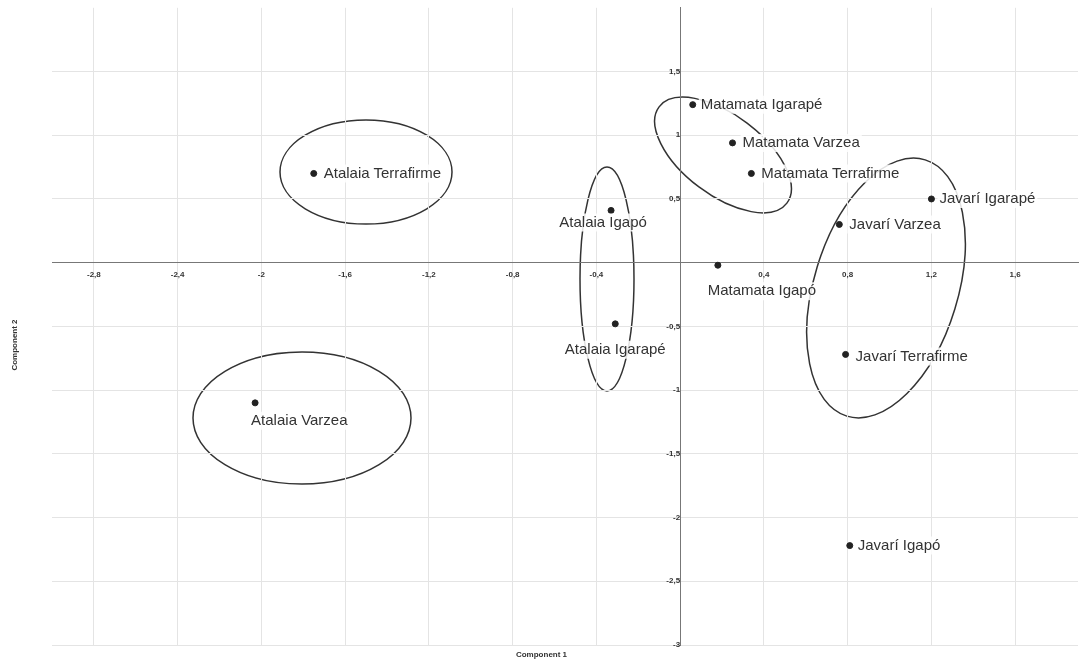 This screenshot has height=666, width=1083. What do you see at coordinates (911, 355) in the screenshot?
I see `annotation: Javarí Terrafirme` at bounding box center [911, 355].